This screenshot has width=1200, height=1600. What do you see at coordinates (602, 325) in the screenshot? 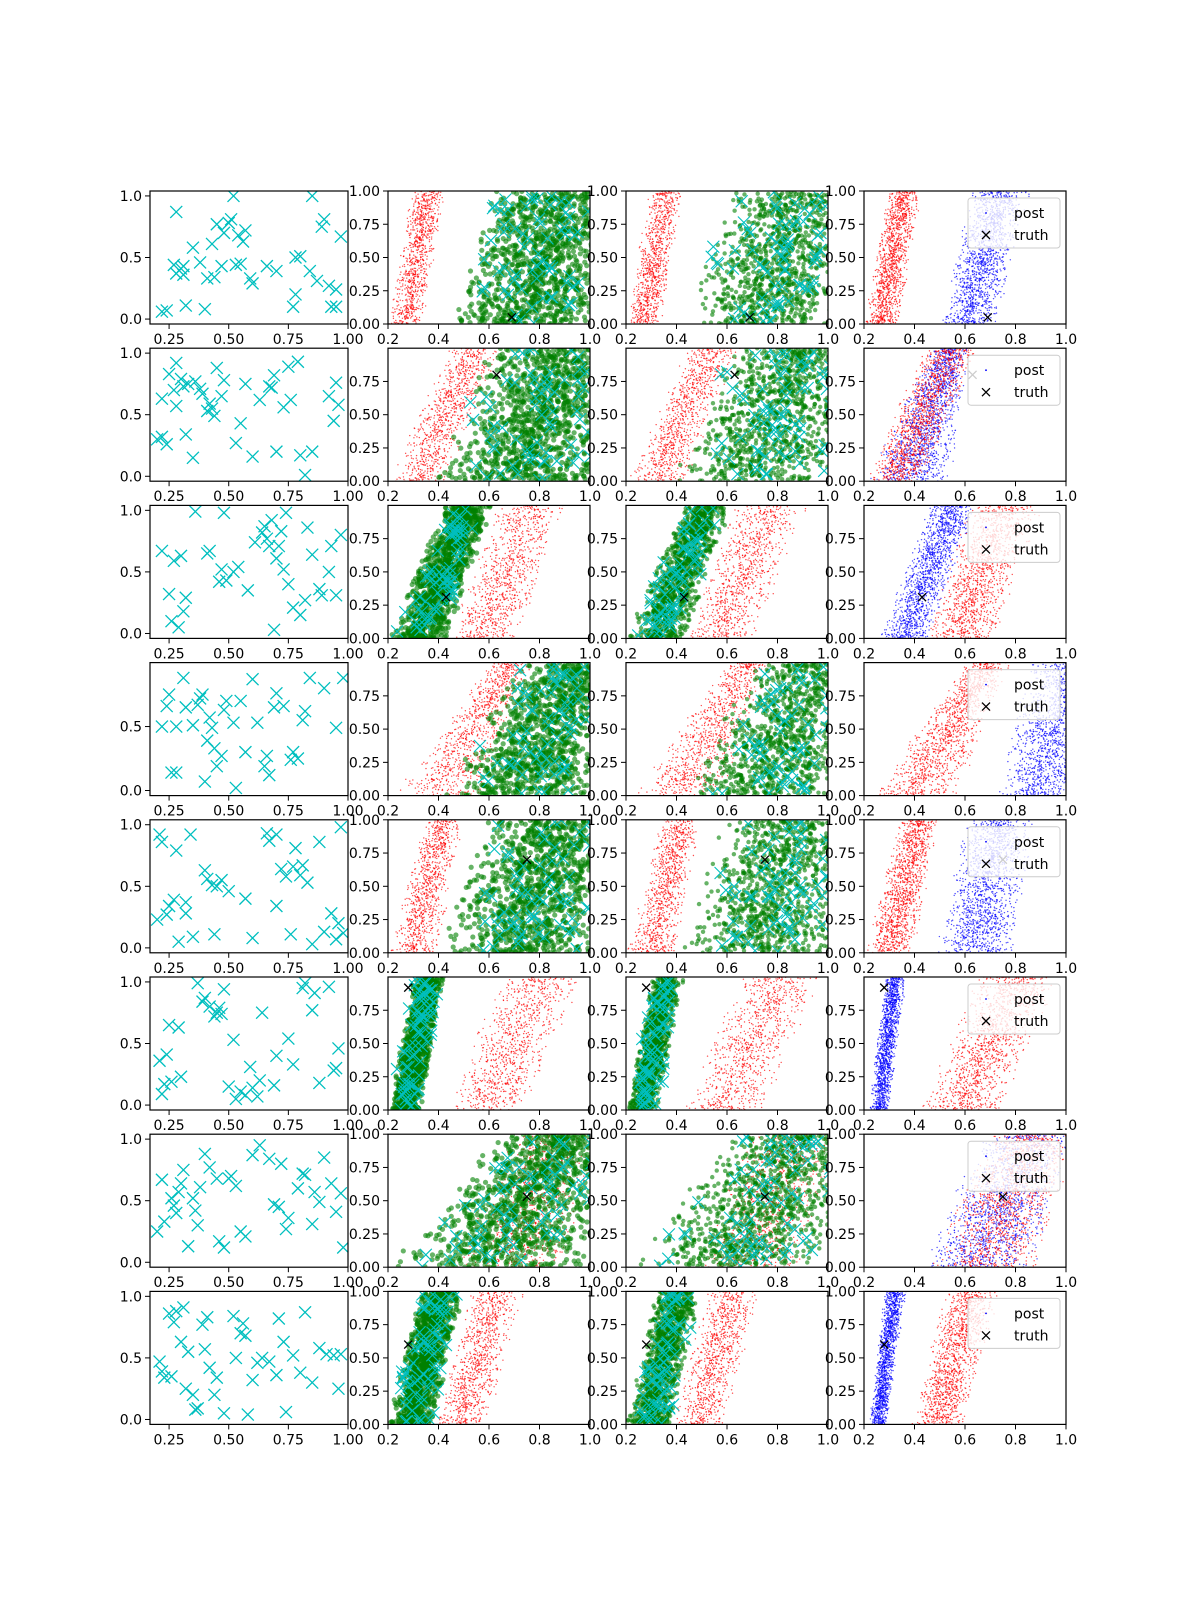
I see `y-tick-label: 0.00` at bounding box center [602, 325].